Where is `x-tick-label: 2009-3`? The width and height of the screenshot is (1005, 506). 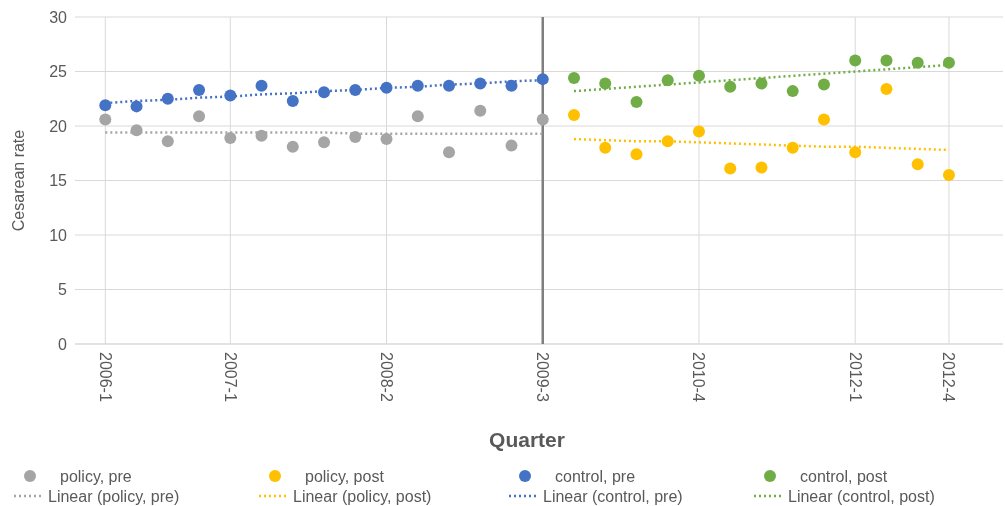
x-tick-label: 2009-3 is located at coordinates (543, 377).